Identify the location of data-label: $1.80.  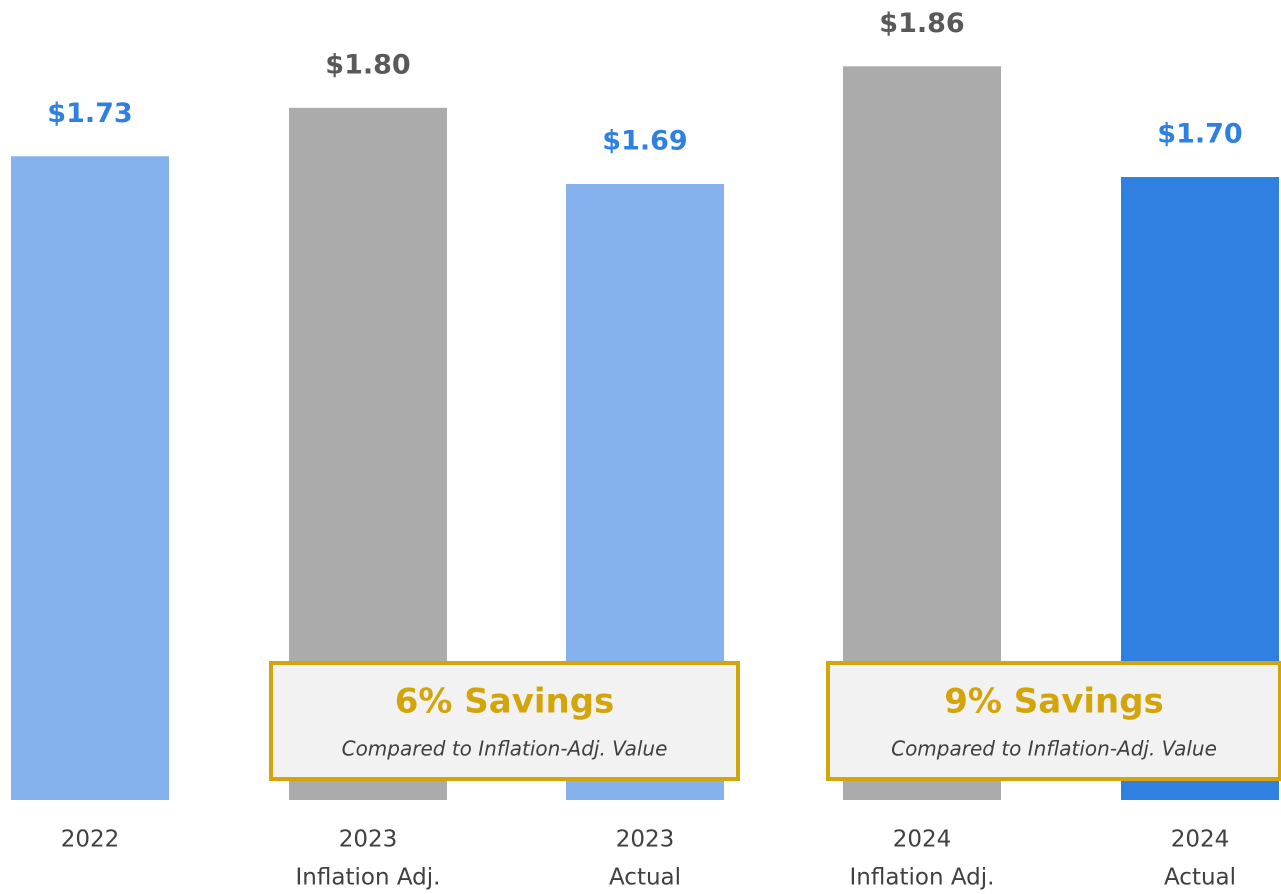
(367, 64).